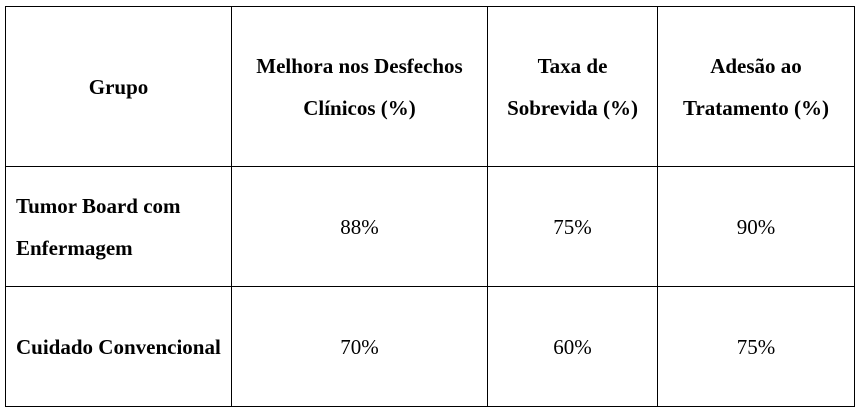 Image resolution: width=858 pixels, height=411 pixels. Describe the element at coordinates (572, 346) in the screenshot. I see `survival-rate-value: 60%` at that location.